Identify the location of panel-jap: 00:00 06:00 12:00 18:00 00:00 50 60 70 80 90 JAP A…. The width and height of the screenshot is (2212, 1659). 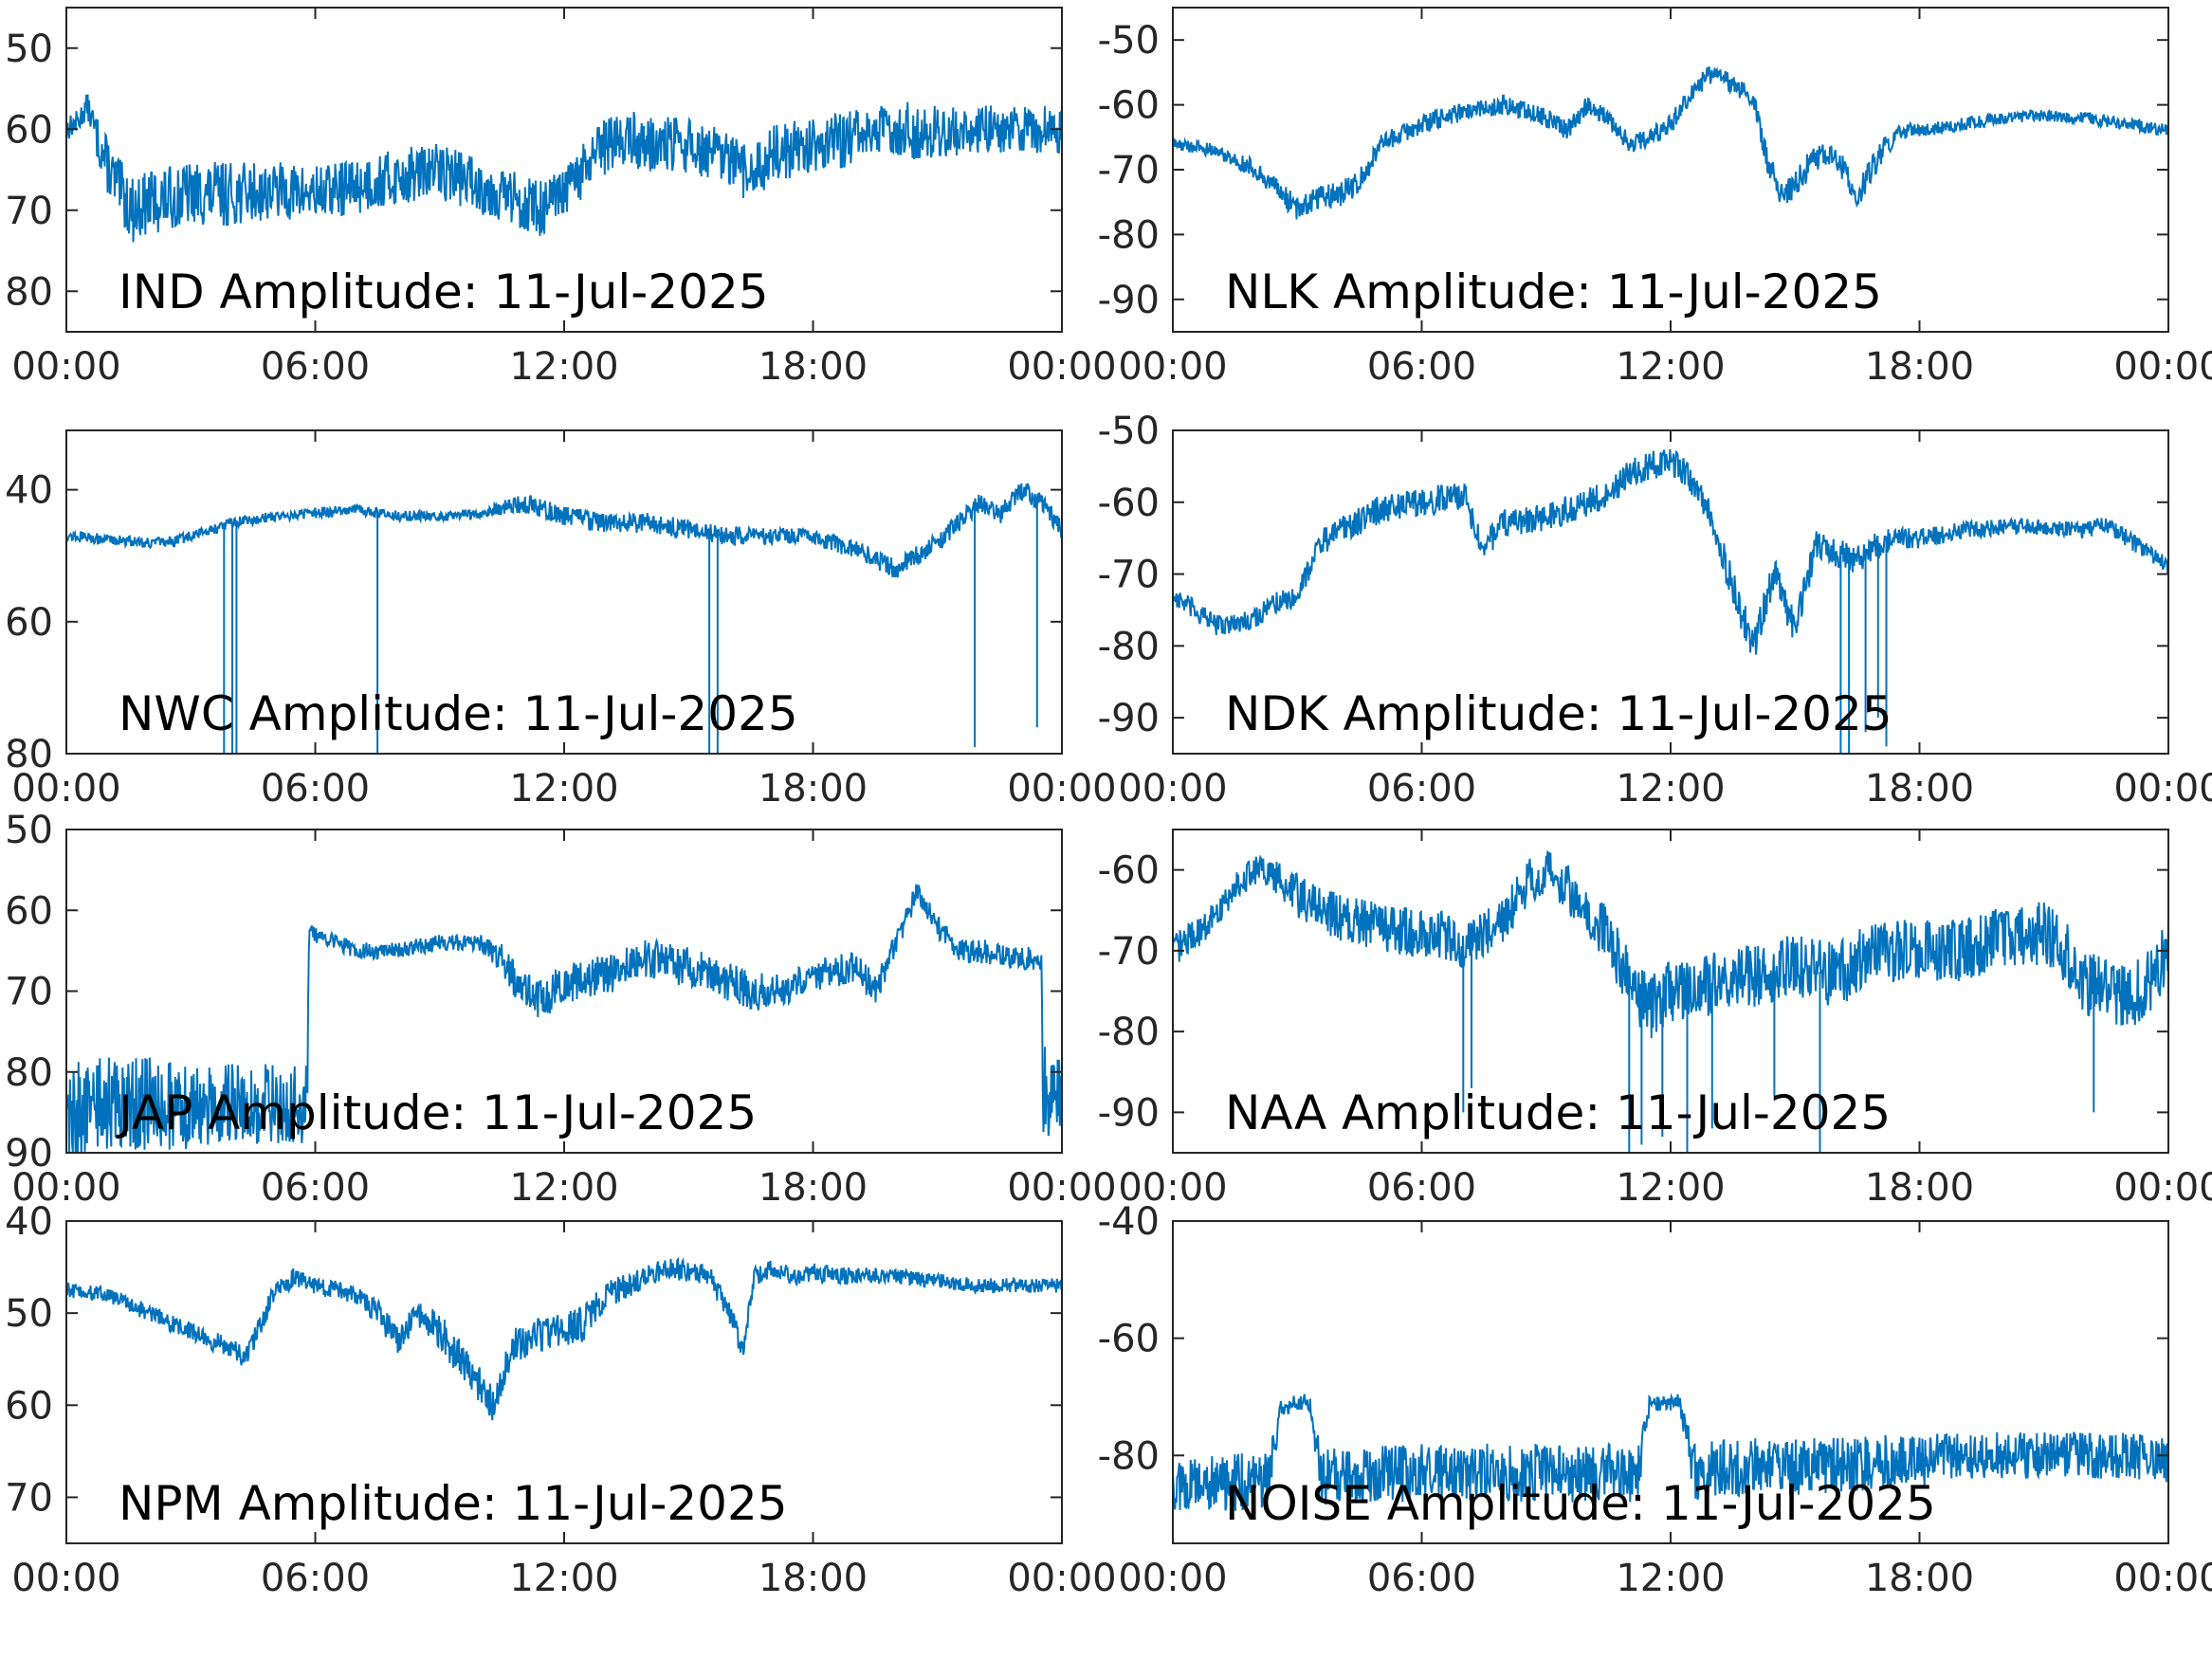
(561, 1009).